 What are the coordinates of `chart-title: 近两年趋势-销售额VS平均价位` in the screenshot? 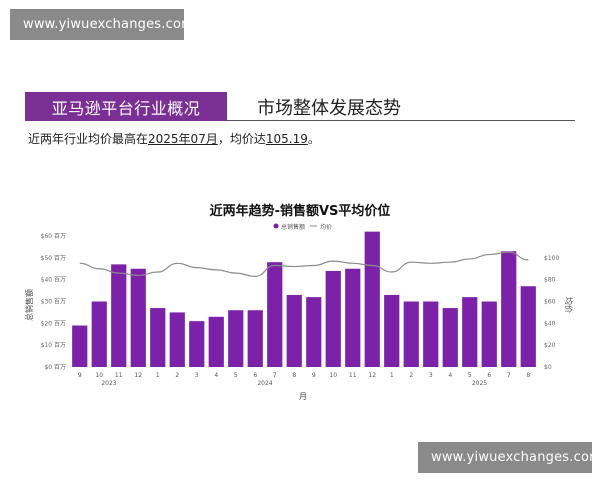 It's located at (300, 211).